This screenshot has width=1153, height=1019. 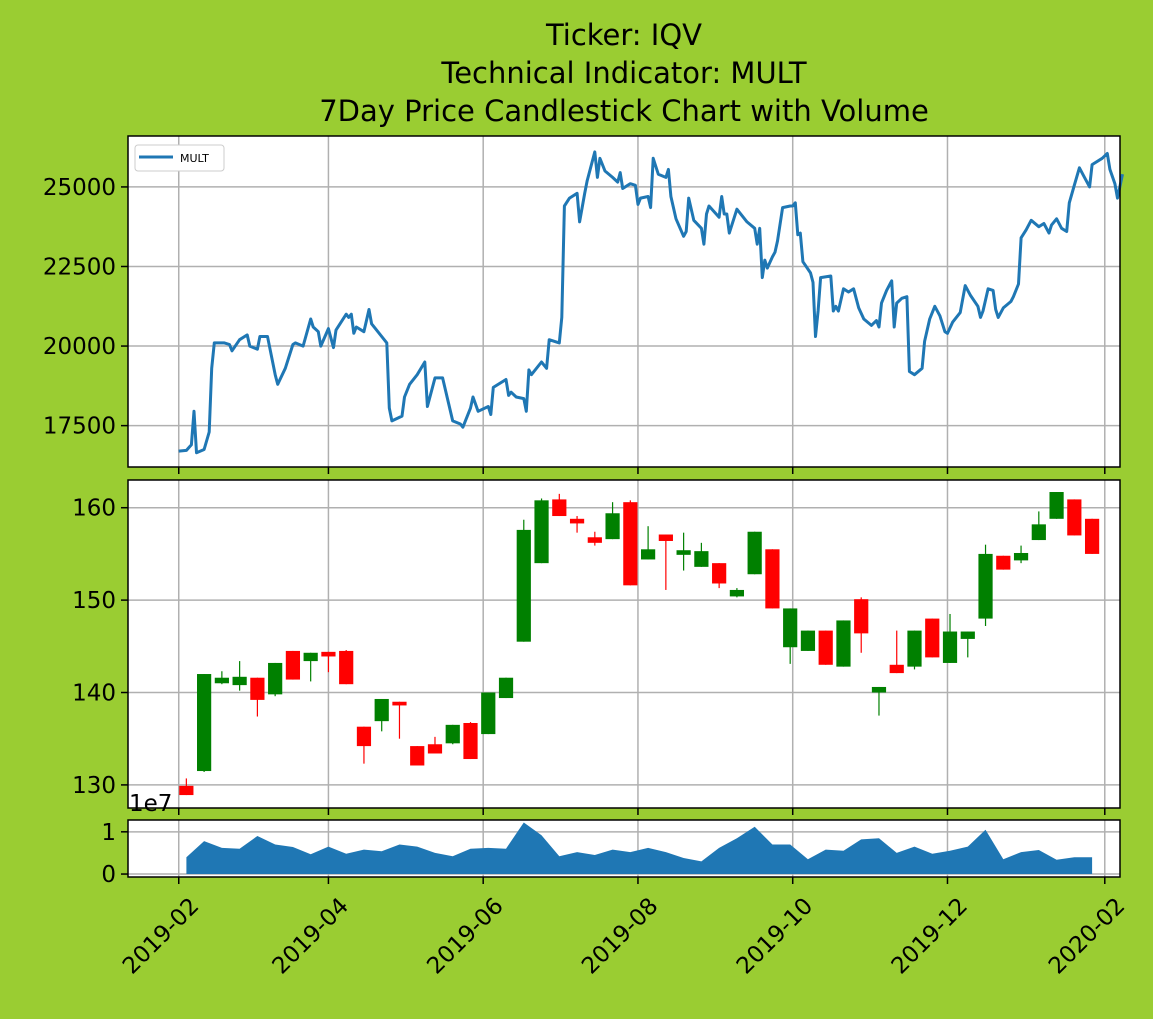 I want to click on y-tick-label: 25000, so click(x=79, y=188).